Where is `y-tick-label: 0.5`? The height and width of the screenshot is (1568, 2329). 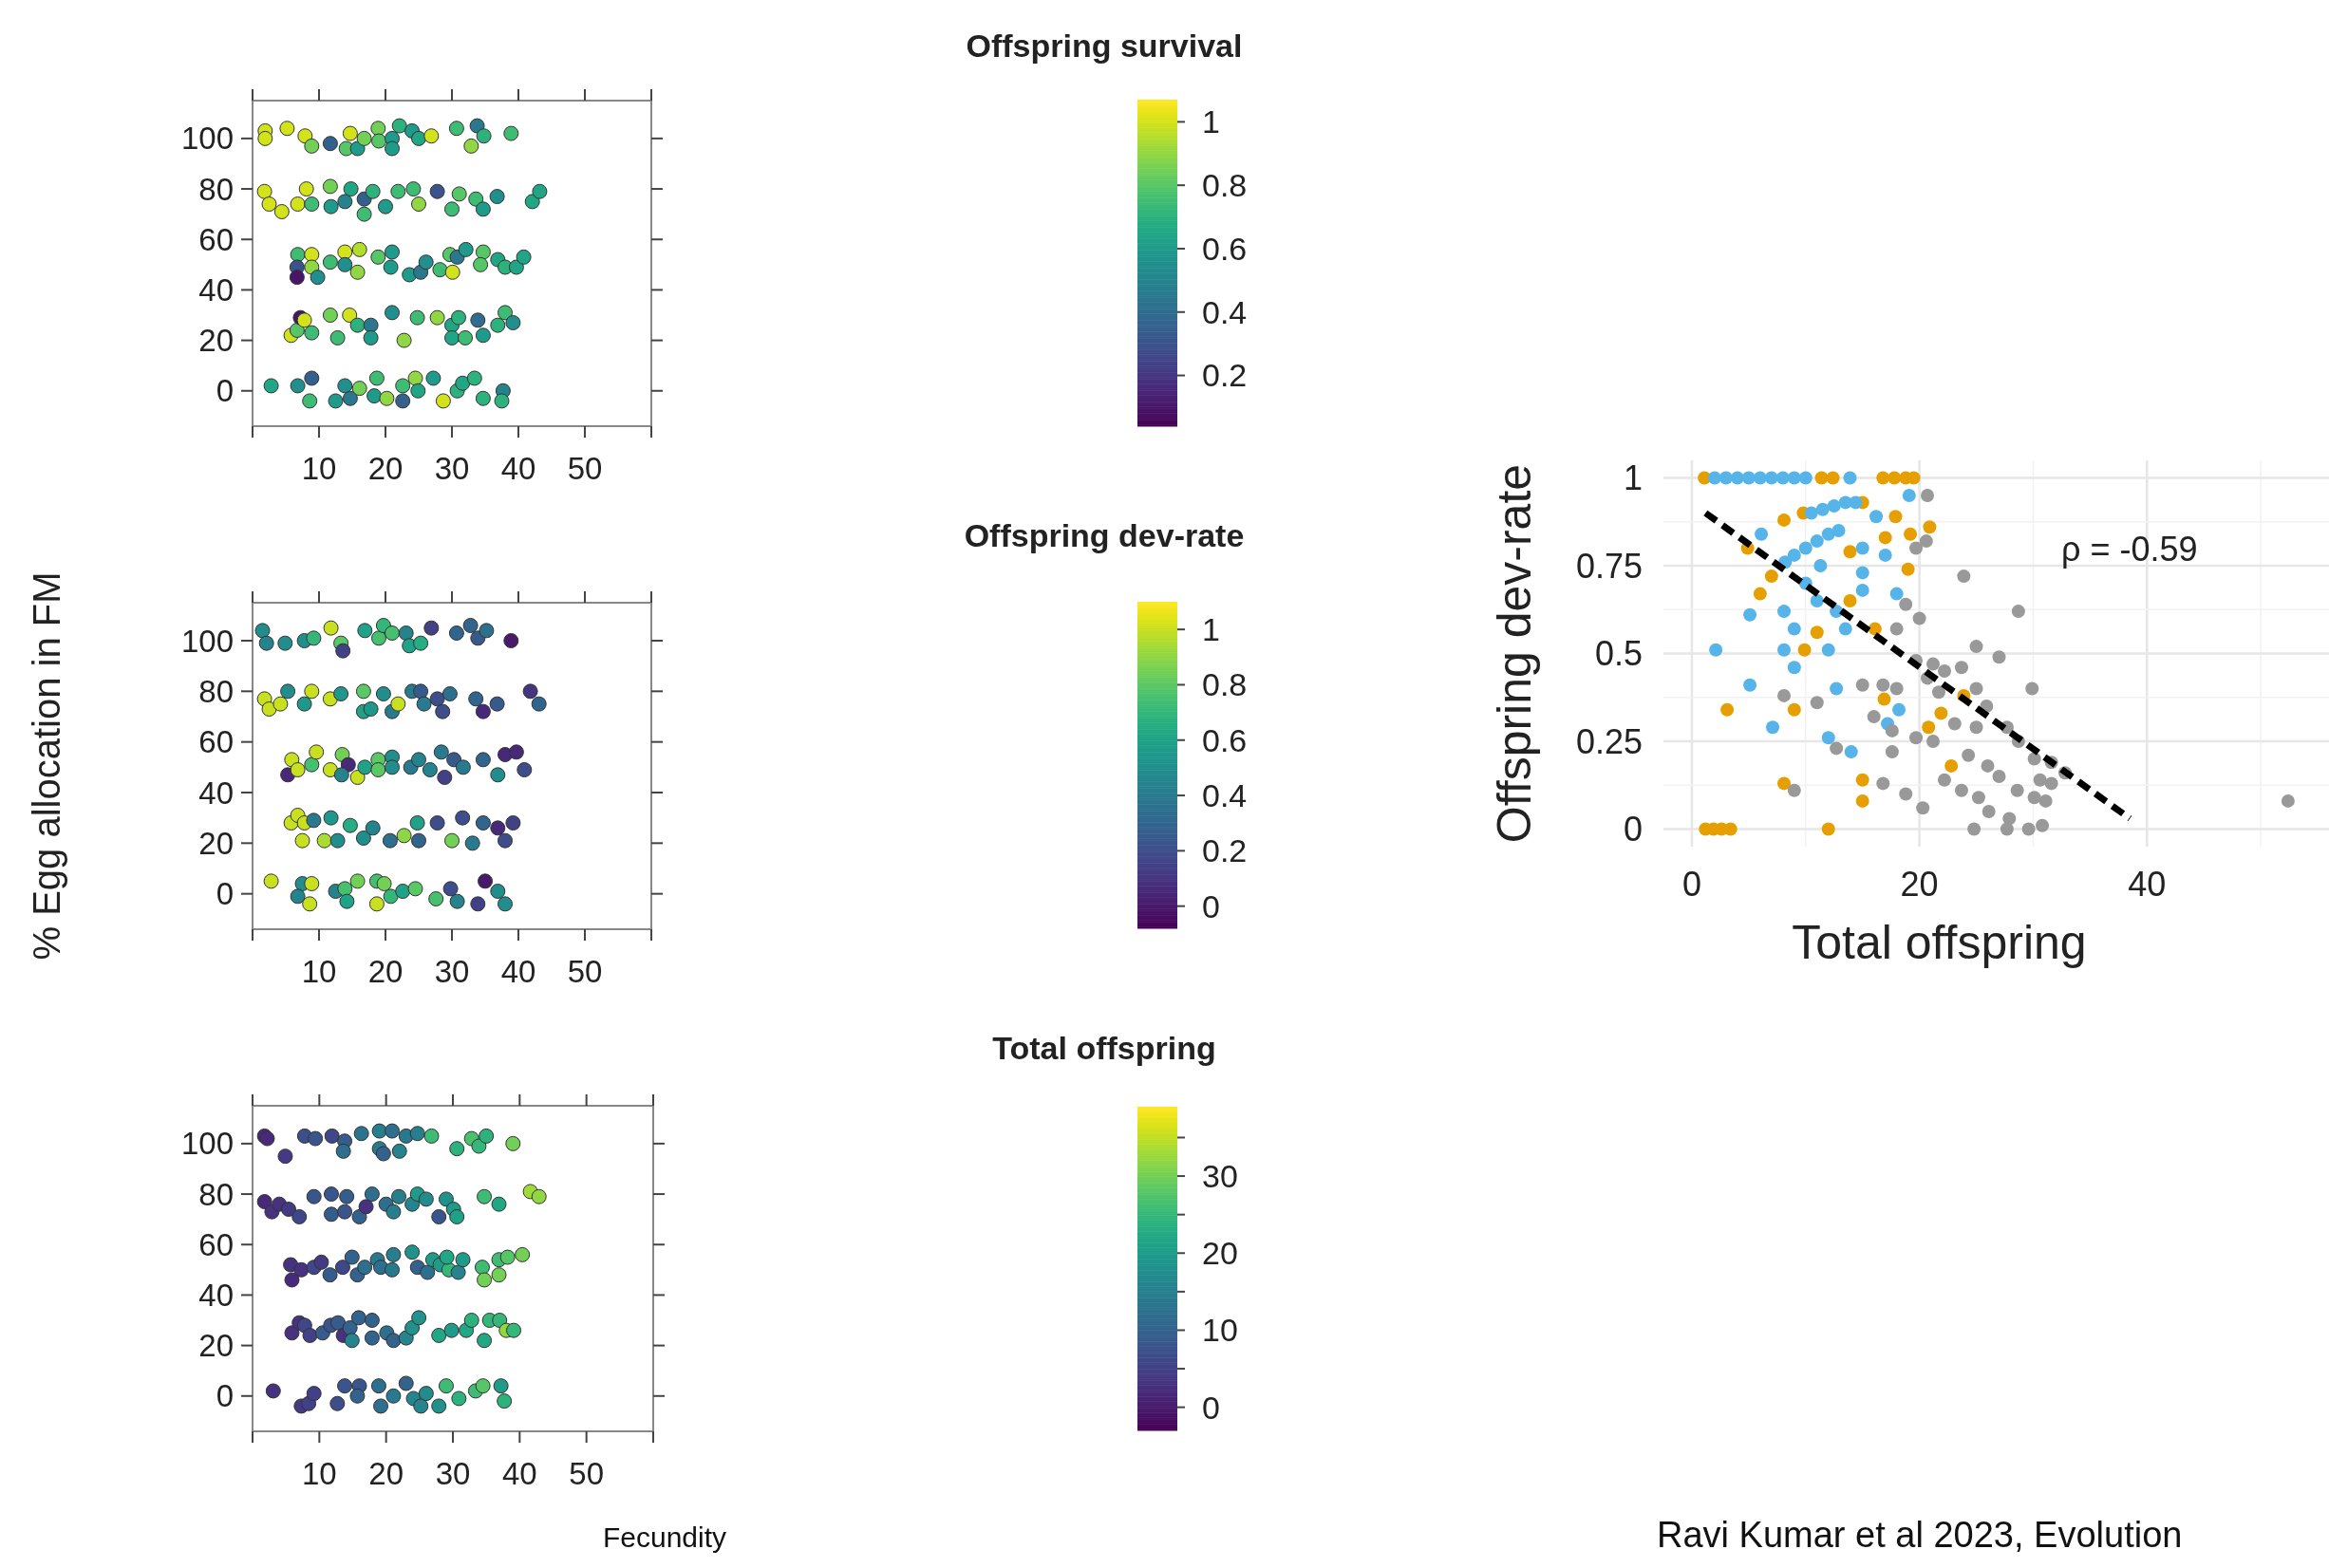 y-tick-label: 0.5 is located at coordinates (1618, 654).